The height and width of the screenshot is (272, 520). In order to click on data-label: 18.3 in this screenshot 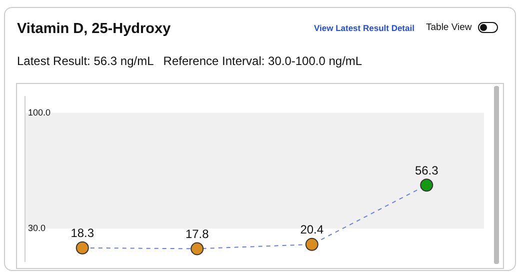, I will do `click(82, 233)`.